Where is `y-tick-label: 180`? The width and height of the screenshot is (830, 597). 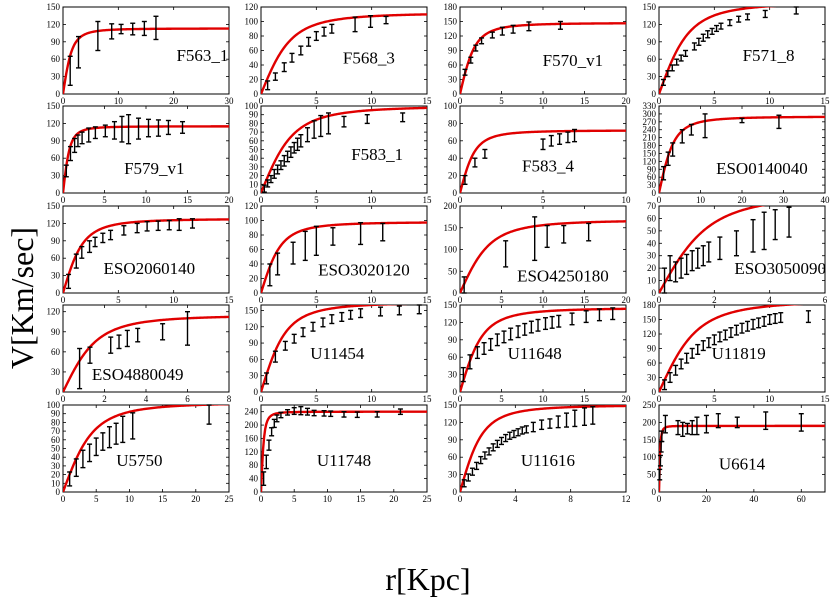 y-tick-label: 180 is located at coordinates (451, 7).